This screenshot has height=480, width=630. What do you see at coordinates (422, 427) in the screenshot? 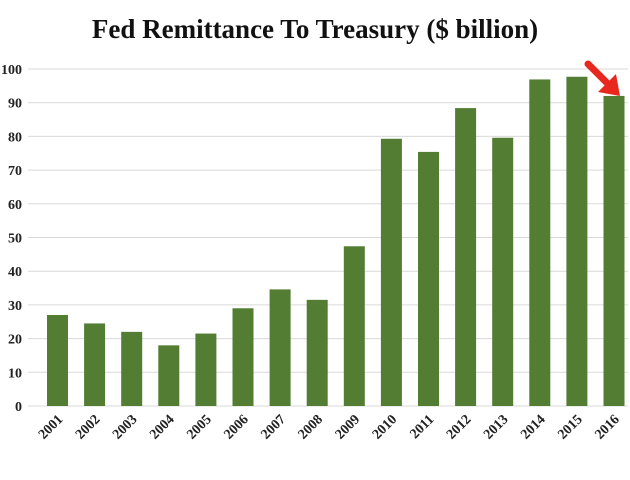
I see `x-tick-label: 2011` at bounding box center [422, 427].